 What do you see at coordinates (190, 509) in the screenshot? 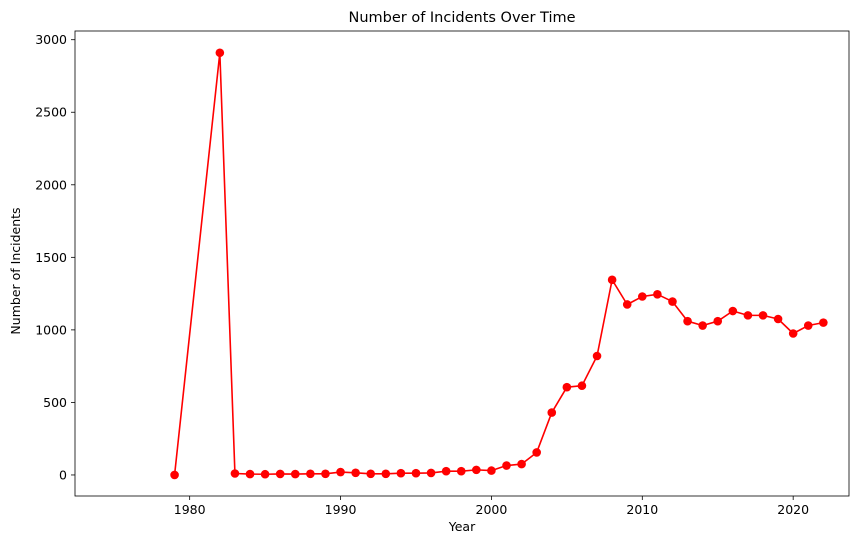
I see `x-tick-label: 1980` at bounding box center [190, 509].